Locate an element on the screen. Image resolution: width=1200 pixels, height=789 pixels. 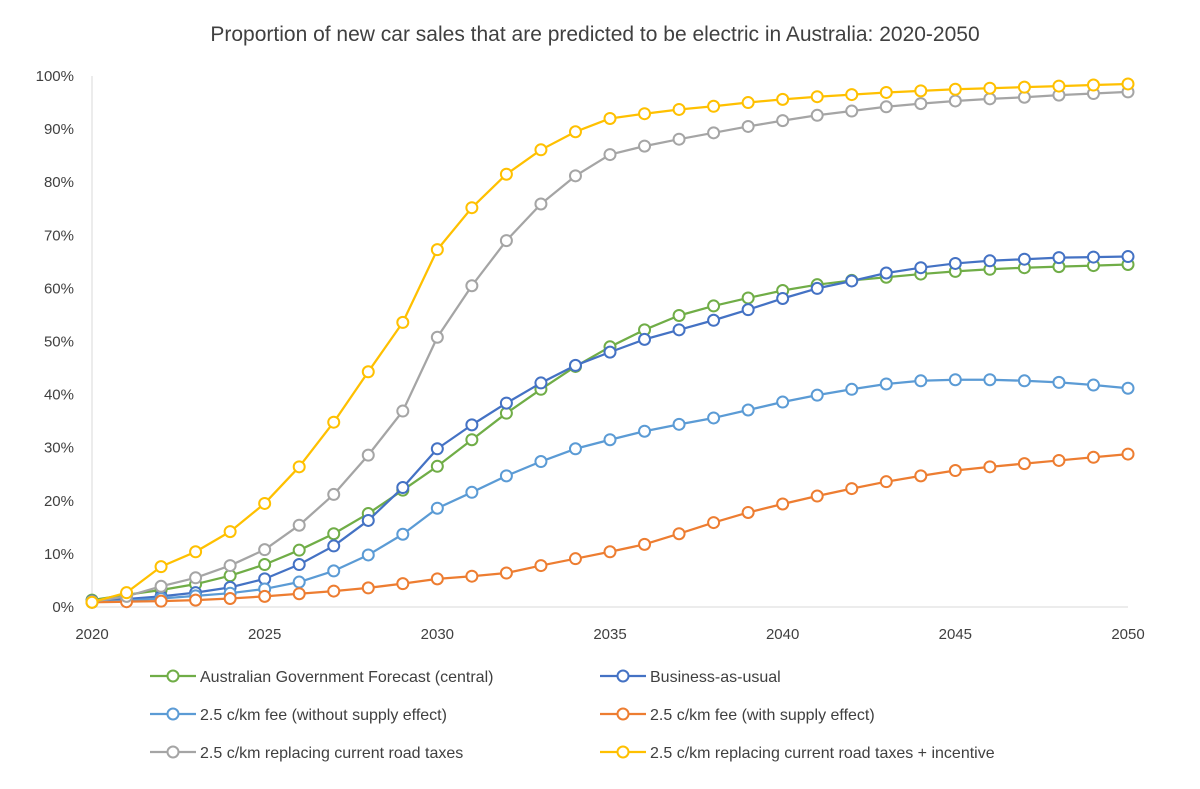
legend-item: 2.5 c/km replacing current road taxes is located at coordinates (306, 753).